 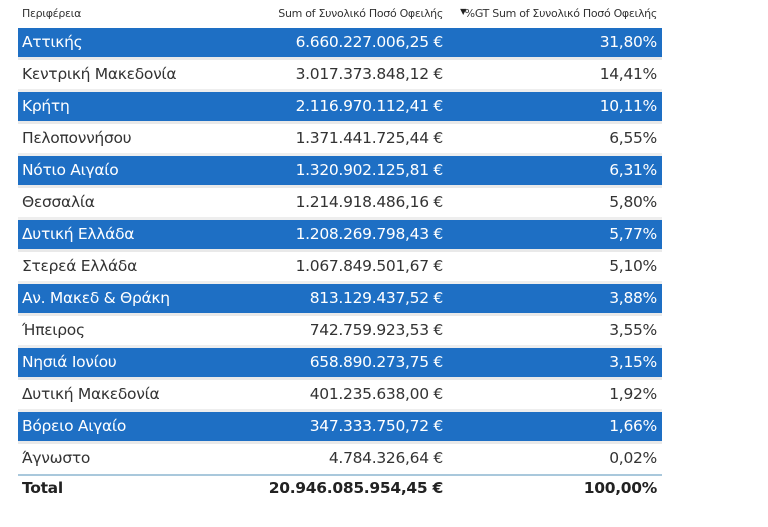 What do you see at coordinates (376, 362) in the screenshot?
I see `sum-cell: 658.890.273,75 €` at bounding box center [376, 362].